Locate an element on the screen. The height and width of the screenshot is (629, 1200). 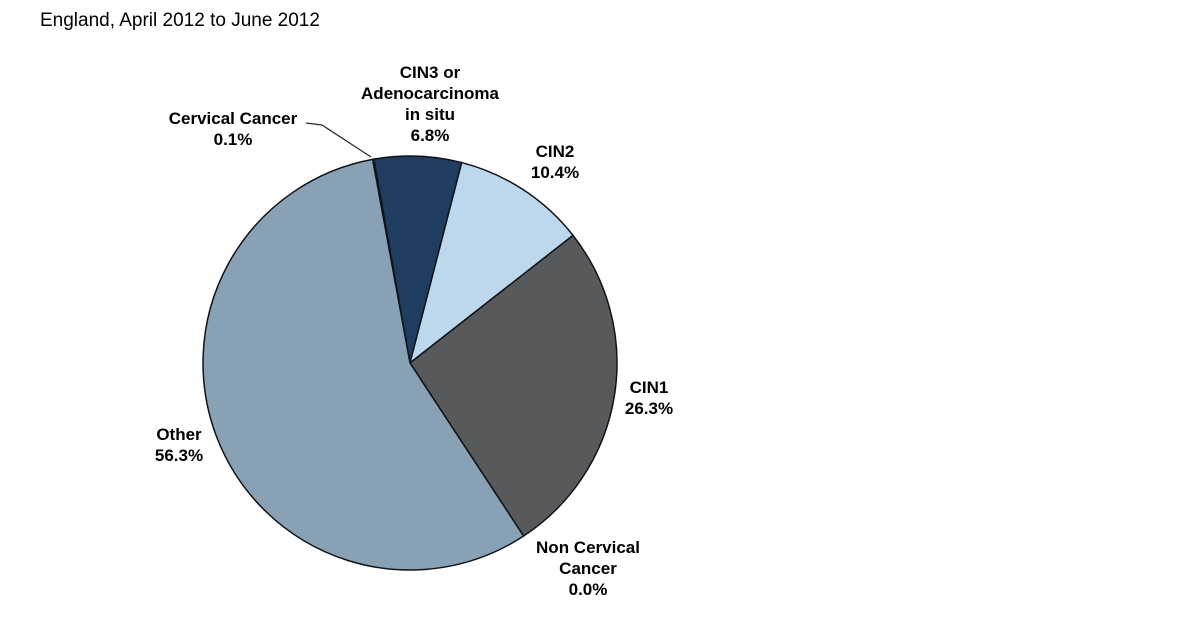
label-line: CIN3 or is located at coordinates (430, 72).